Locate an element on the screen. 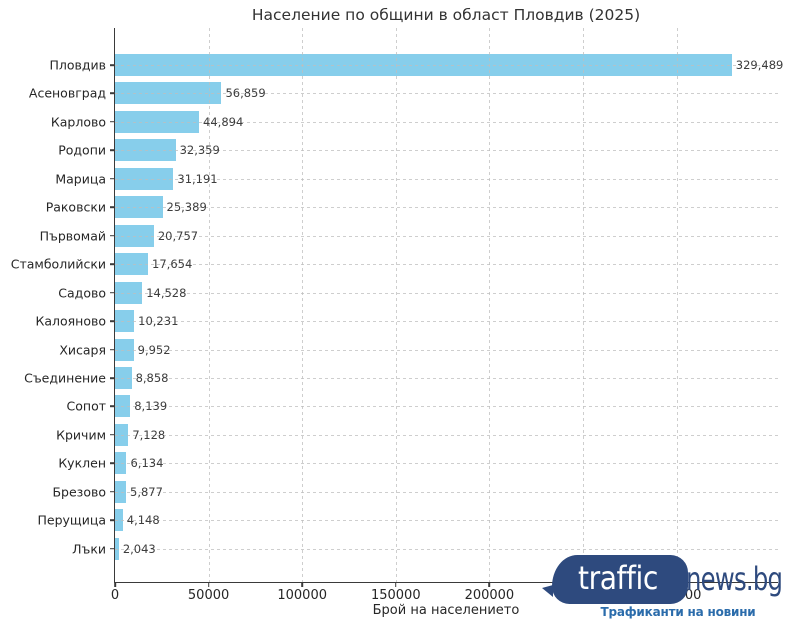 The height and width of the screenshot is (628, 785). bar-value-label: 8,139 is located at coordinates (151, 406).